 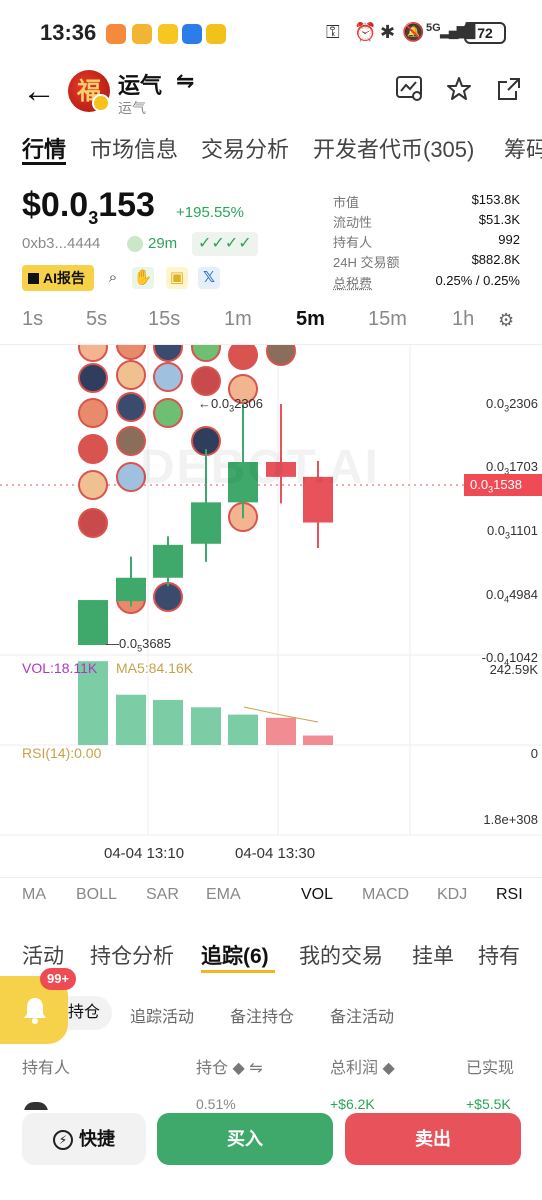 I want to click on column-position: 持仓 ◆ ⇋, so click(x=229, y=1066).